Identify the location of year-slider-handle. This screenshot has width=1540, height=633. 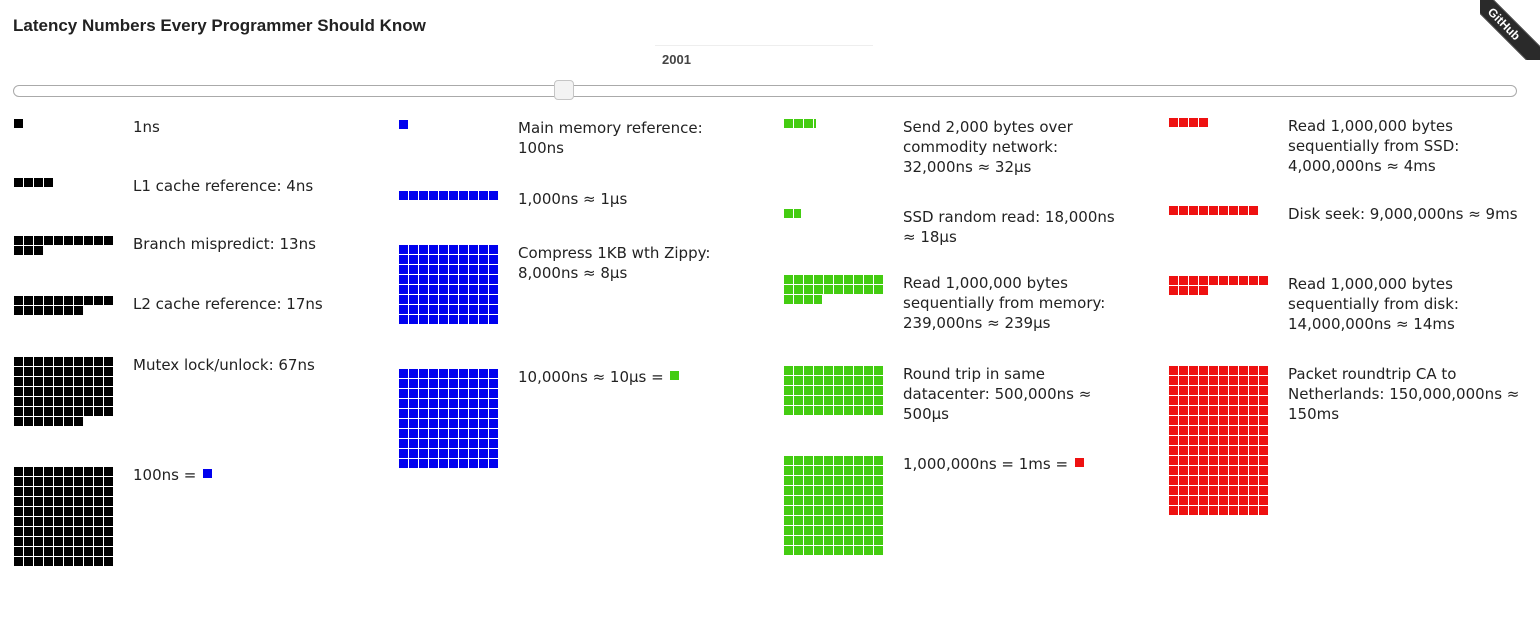
(564, 90).